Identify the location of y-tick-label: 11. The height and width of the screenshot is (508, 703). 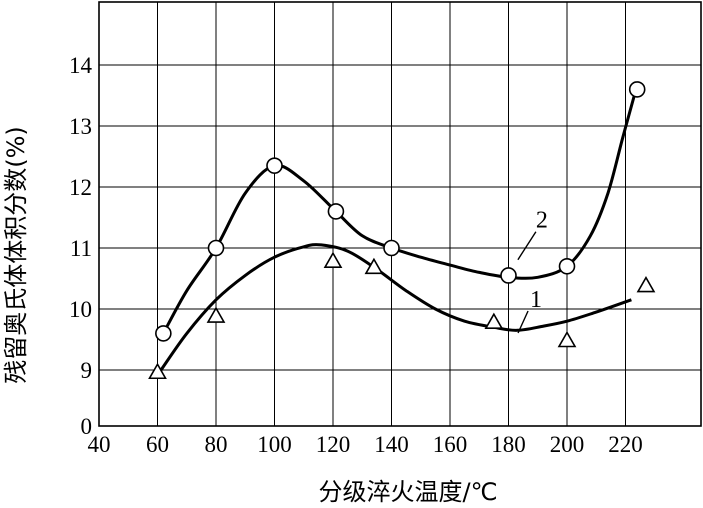
(81, 248).